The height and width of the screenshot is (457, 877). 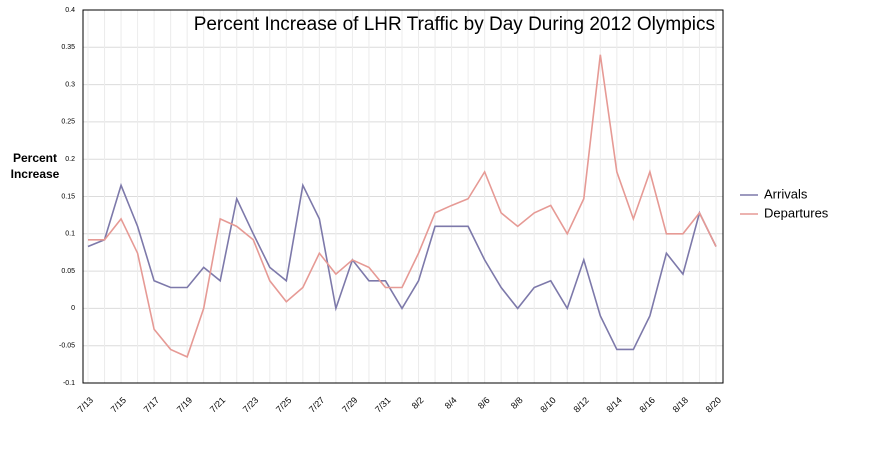 What do you see at coordinates (382, 404) in the screenshot?
I see `x-tick-label: 7/31` at bounding box center [382, 404].